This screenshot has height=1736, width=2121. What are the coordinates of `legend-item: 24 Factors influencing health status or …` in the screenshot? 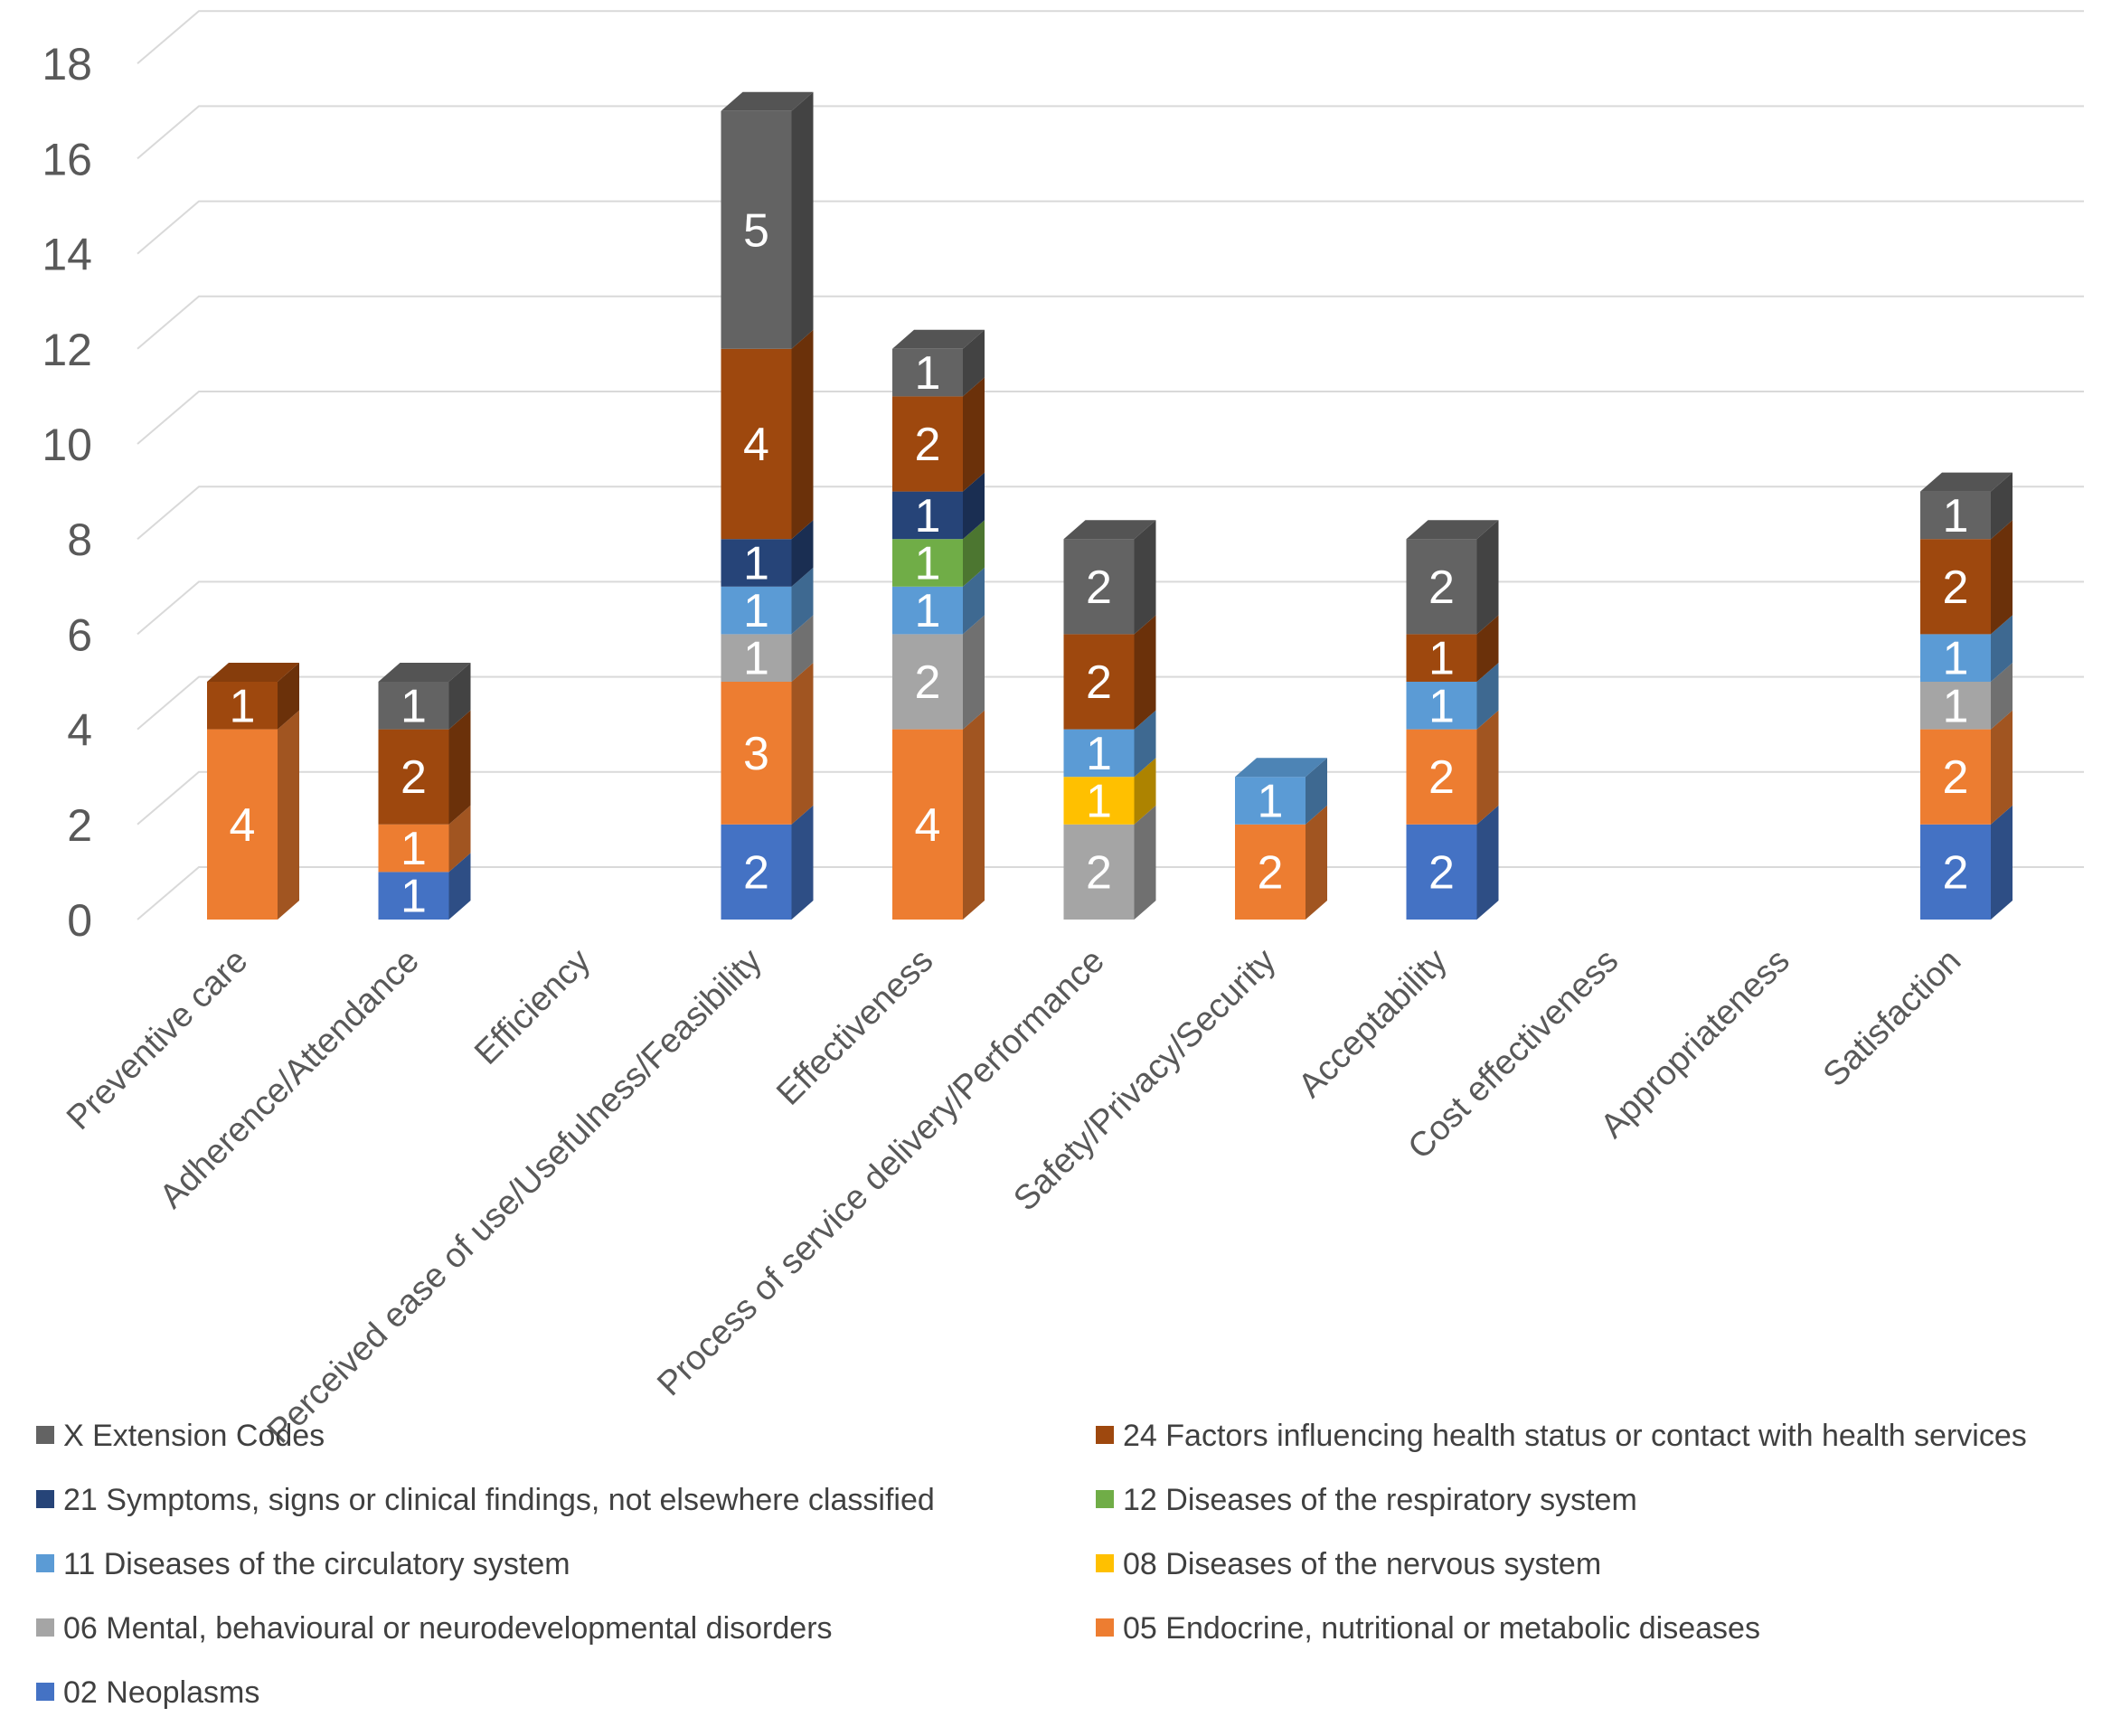 It's located at (1561, 1436).